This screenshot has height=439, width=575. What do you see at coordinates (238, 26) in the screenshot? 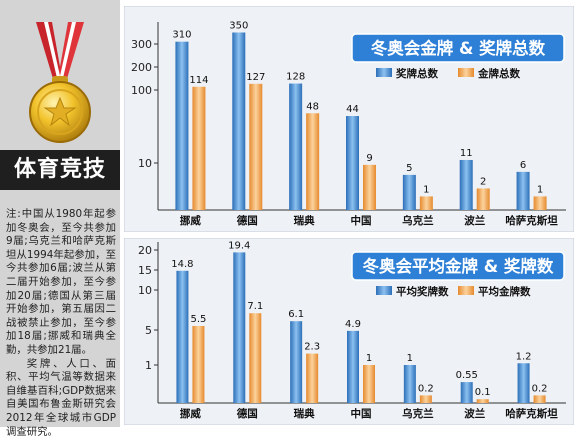
I see `data-label: 350` at bounding box center [238, 26].